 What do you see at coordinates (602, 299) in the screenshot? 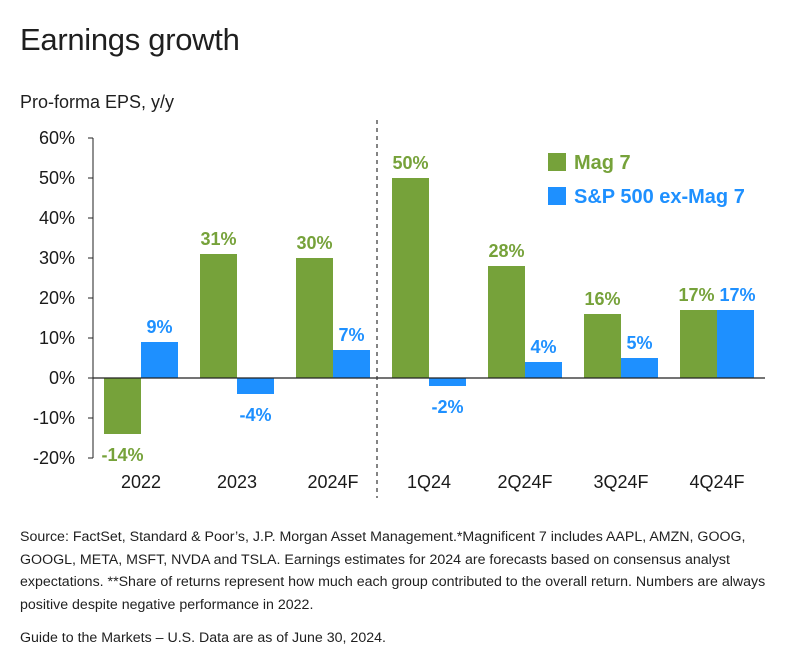
I see `data-label-mag7: 16%` at bounding box center [602, 299].